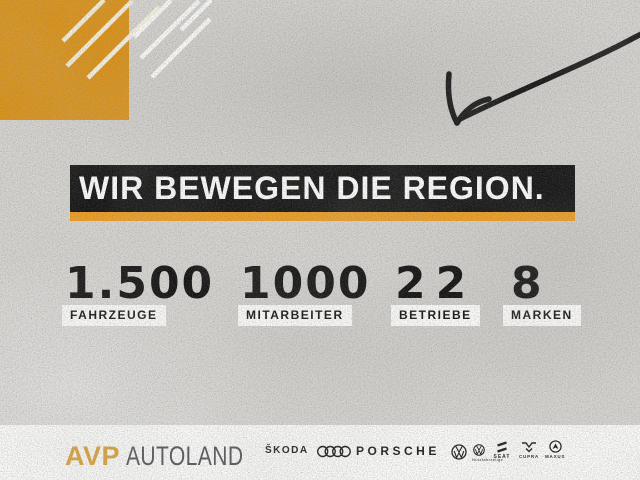  What do you see at coordinates (114, 315) in the screenshot?
I see `stat-label: FAHRZEUGE` at bounding box center [114, 315].